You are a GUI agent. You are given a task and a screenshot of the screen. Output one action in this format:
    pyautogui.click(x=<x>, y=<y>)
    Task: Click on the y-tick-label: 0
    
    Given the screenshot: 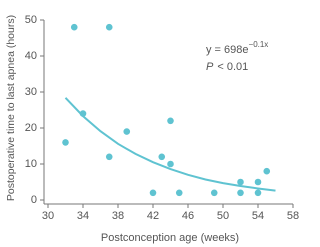 What is the action you would take?
    pyautogui.click(x=34, y=200)
    